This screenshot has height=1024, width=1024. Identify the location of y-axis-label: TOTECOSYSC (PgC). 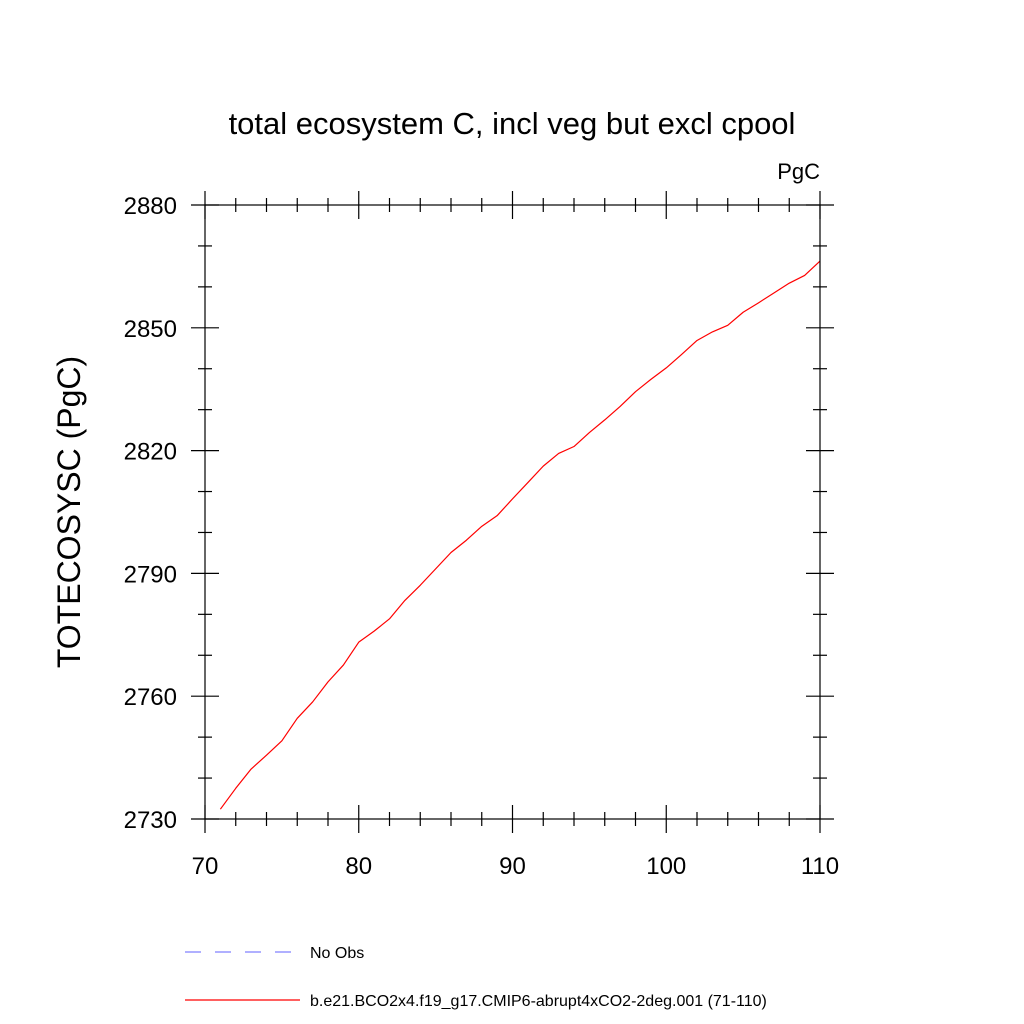
(69, 512).